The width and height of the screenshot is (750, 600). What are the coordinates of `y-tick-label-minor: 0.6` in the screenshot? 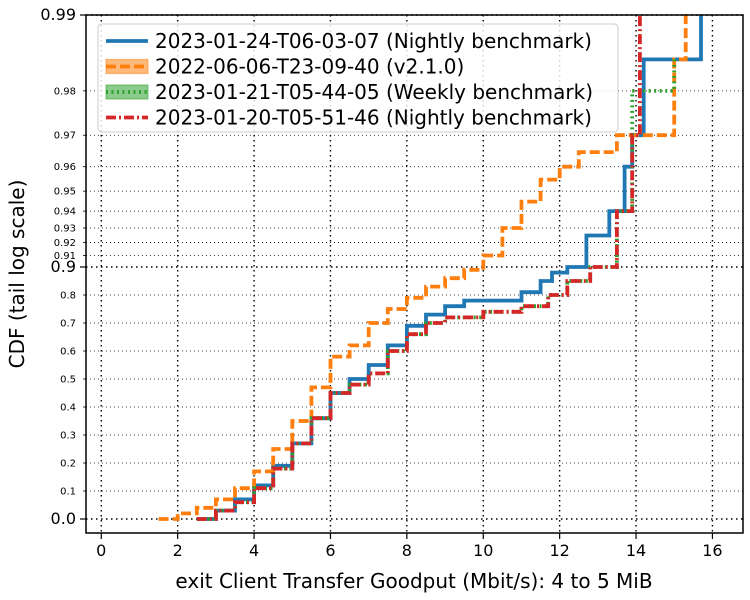 It's located at (68, 352).